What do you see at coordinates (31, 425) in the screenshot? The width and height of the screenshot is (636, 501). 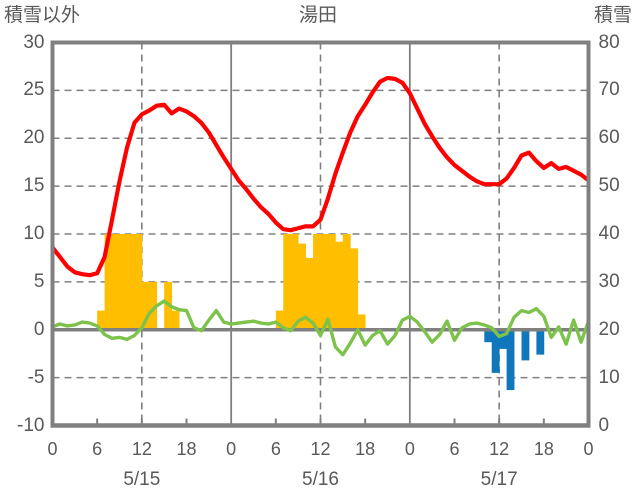 I see `y-axis-tick-label: -10` at bounding box center [31, 425].